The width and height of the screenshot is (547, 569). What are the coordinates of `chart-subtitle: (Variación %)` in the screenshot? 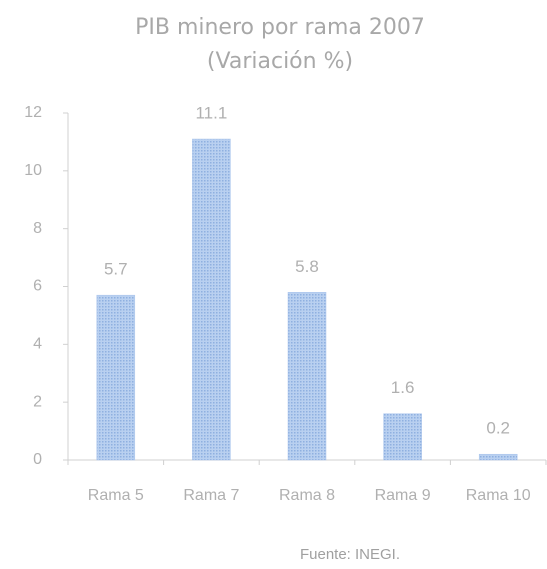 It's located at (280, 61).